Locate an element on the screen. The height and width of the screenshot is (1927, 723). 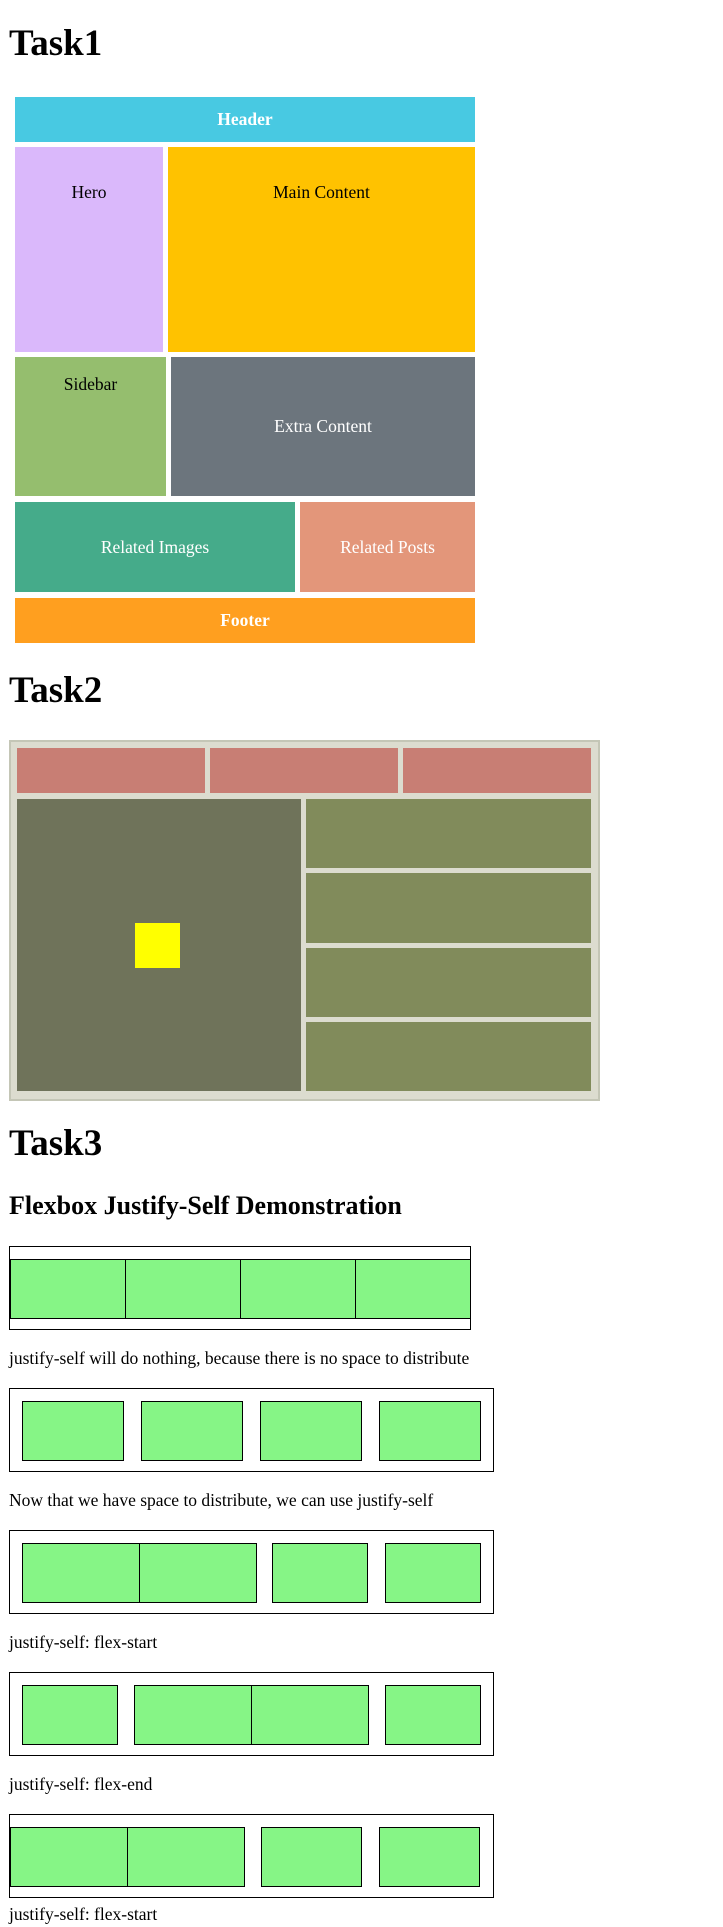
caption-3: justify-self: flex-start is located at coordinates (83, 1642).